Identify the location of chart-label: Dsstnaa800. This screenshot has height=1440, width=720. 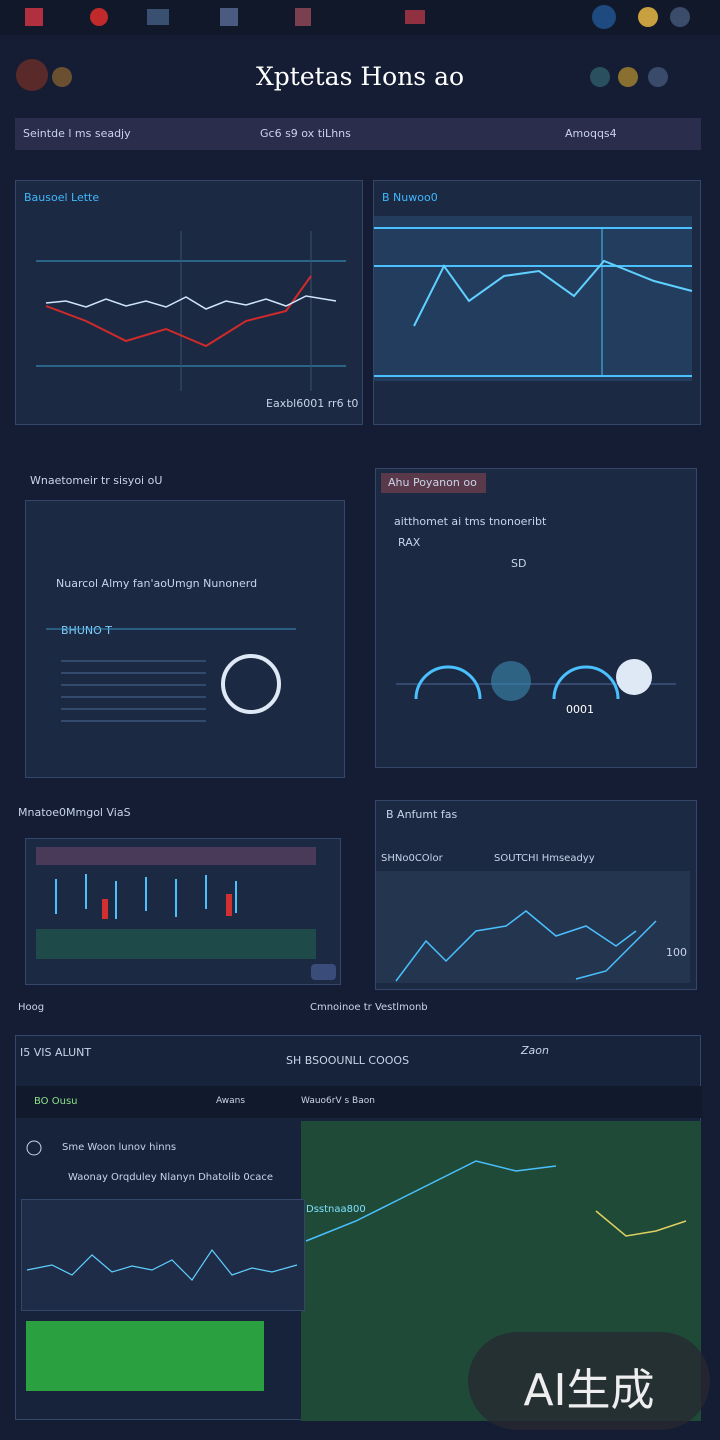
(336, 1209).